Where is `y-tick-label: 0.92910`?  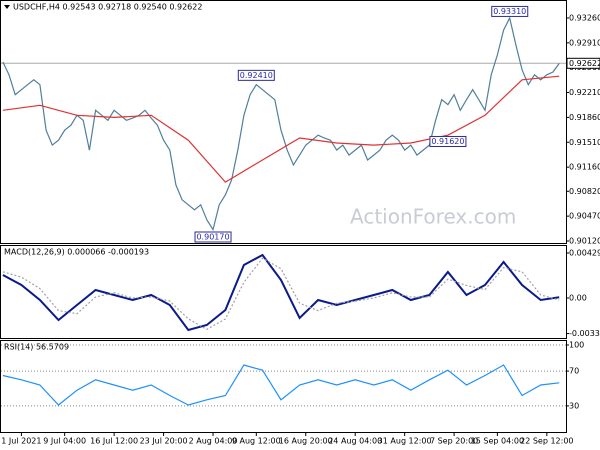 y-tick-label: 0.92910 is located at coordinates (584, 42).